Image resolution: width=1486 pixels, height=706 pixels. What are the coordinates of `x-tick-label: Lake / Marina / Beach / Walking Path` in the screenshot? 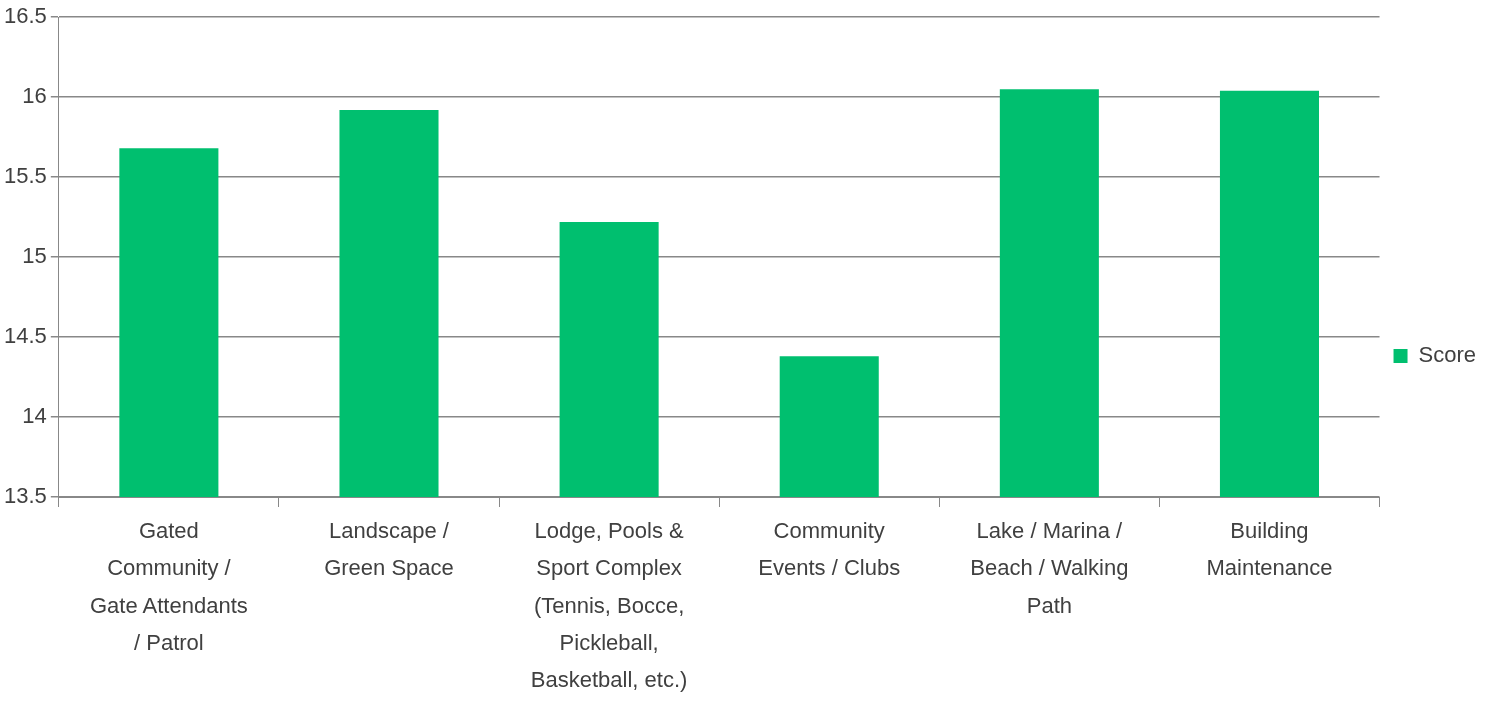 It's located at (1049, 567).